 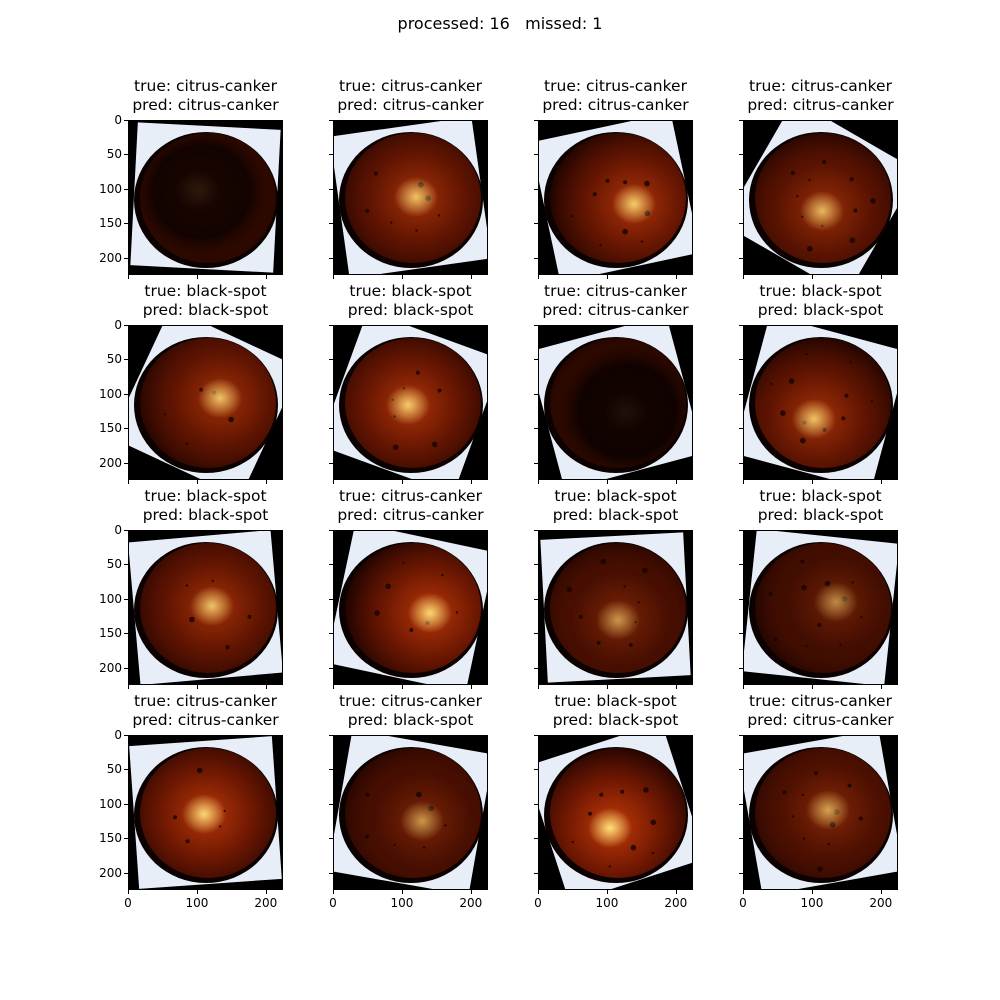 I want to click on x-tick-label: 100, so click(x=607, y=903).